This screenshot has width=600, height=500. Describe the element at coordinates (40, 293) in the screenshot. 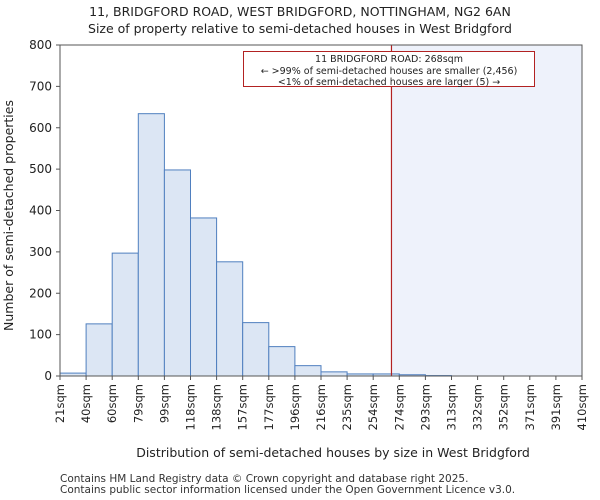

I see `y-tick-label-200: 200` at that location.